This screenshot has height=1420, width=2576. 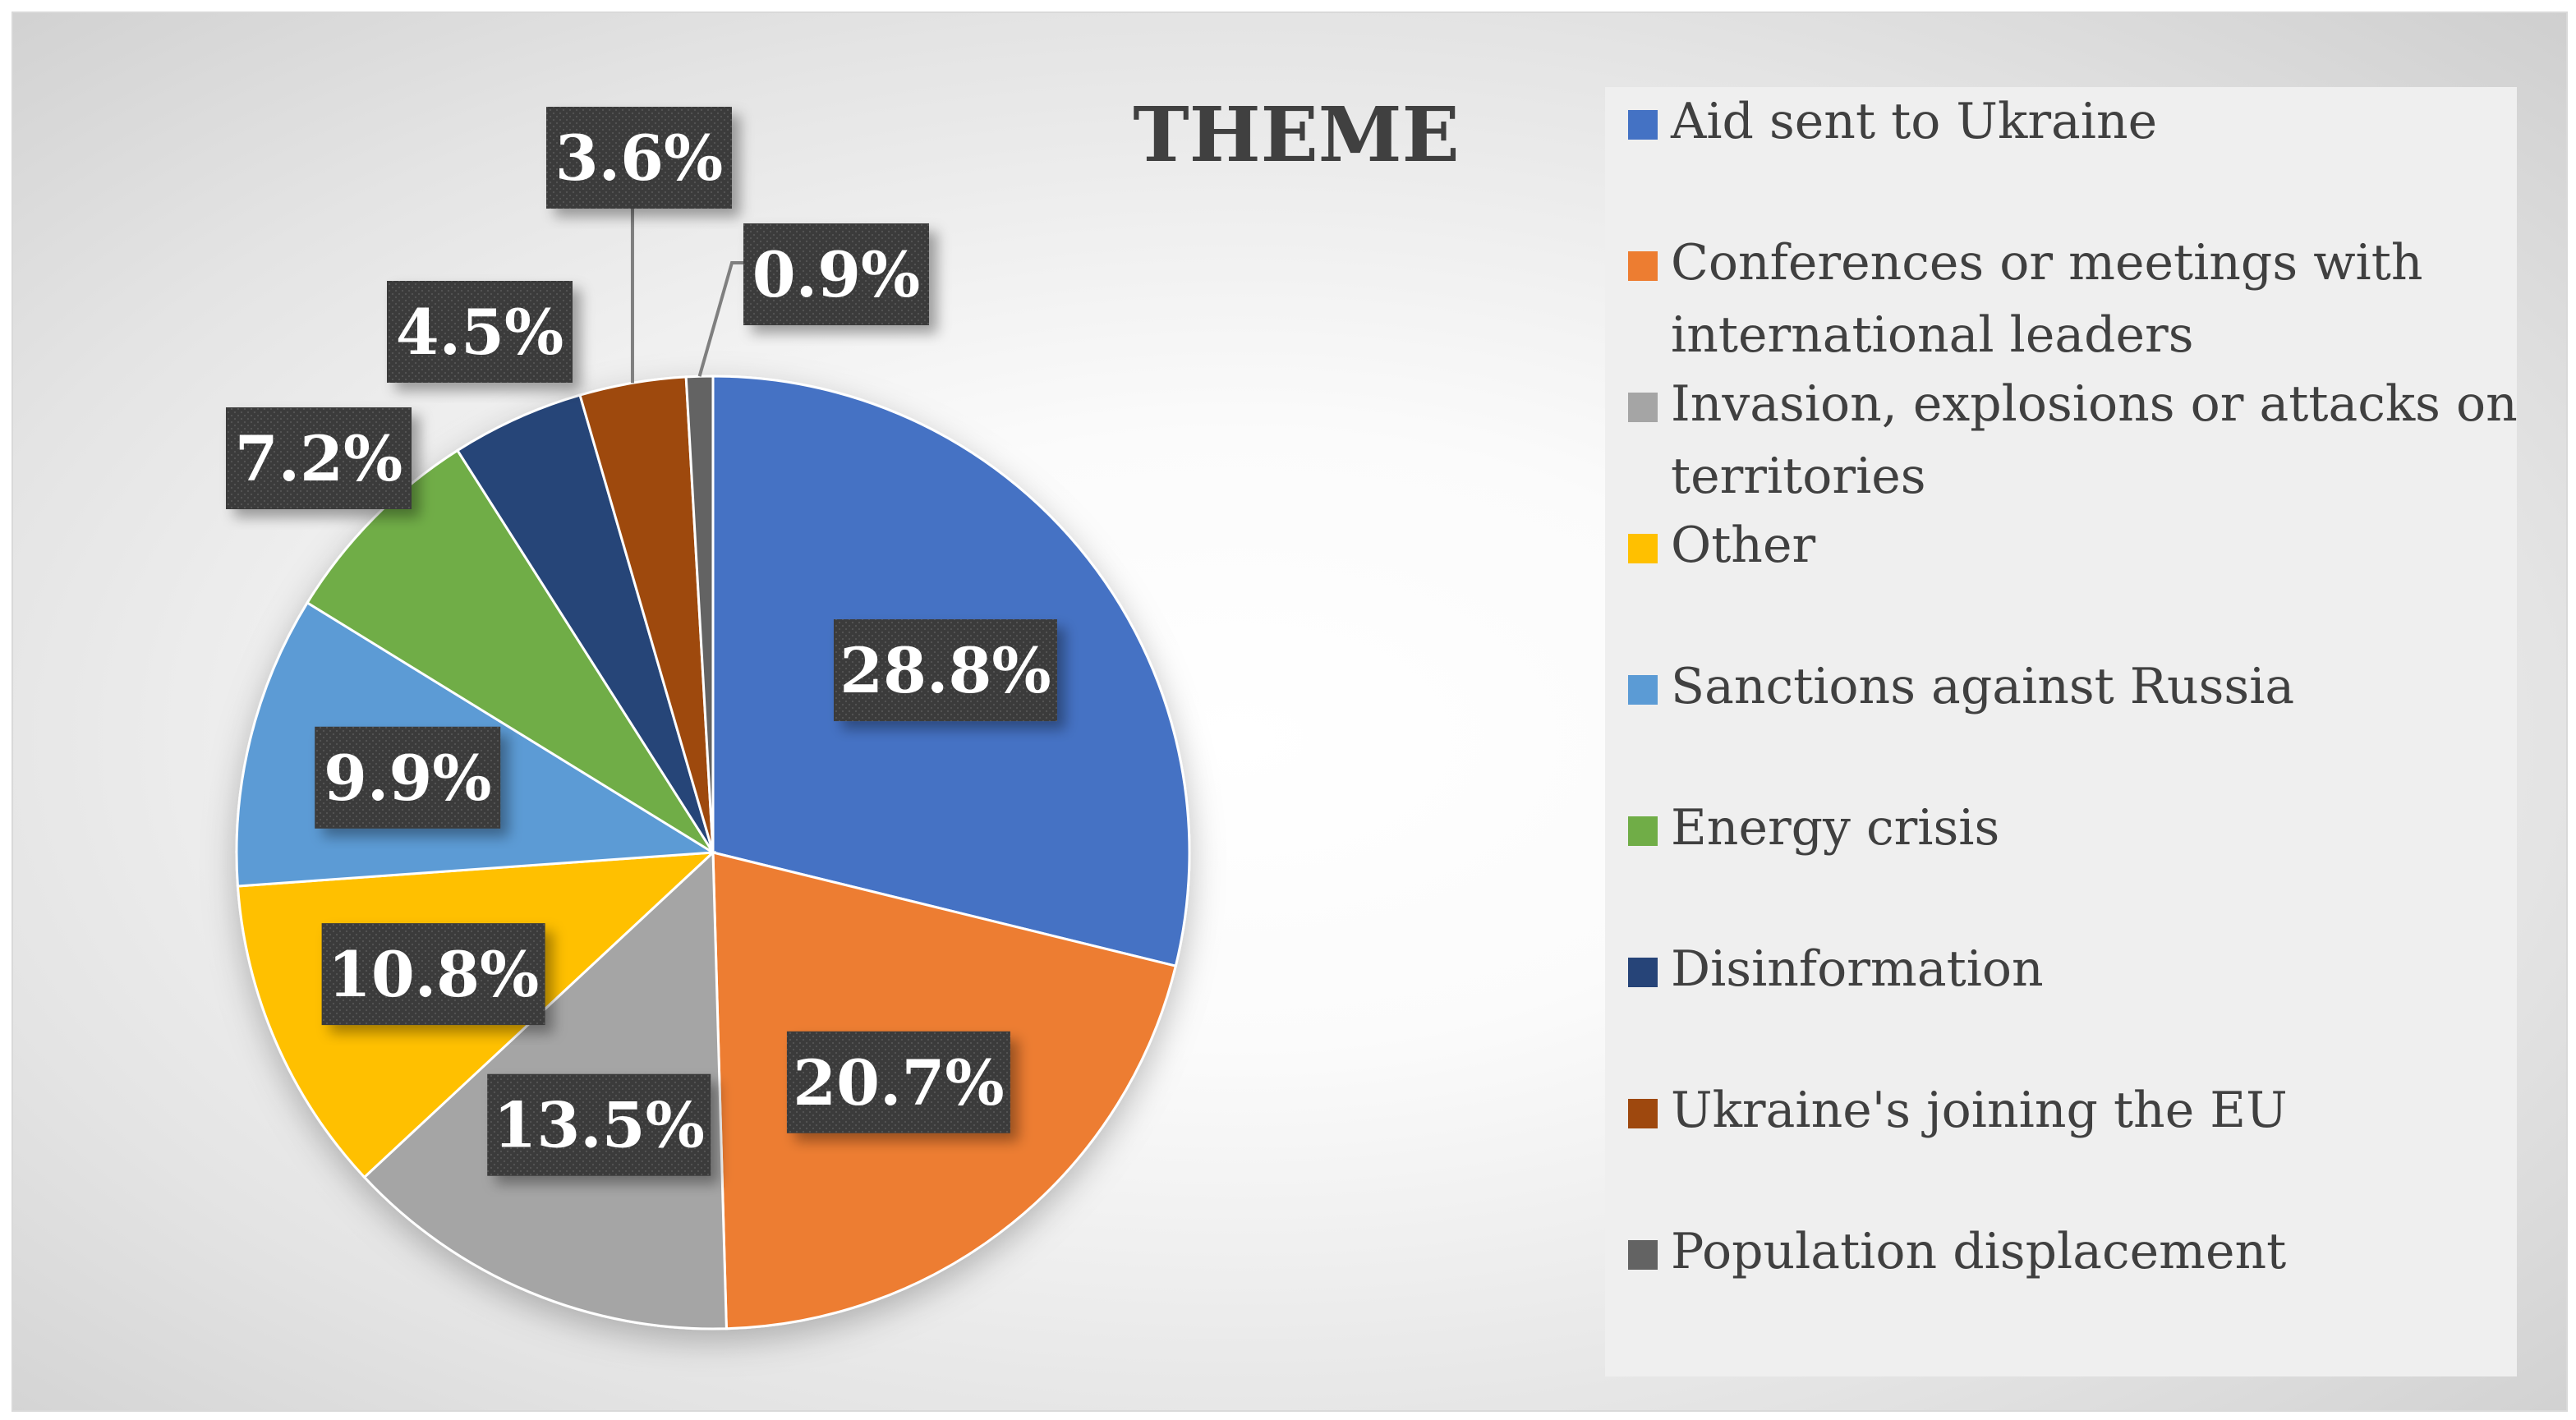 What do you see at coordinates (1914, 121) in the screenshot?
I see `legend-label: Aid sent to Ukraine` at bounding box center [1914, 121].